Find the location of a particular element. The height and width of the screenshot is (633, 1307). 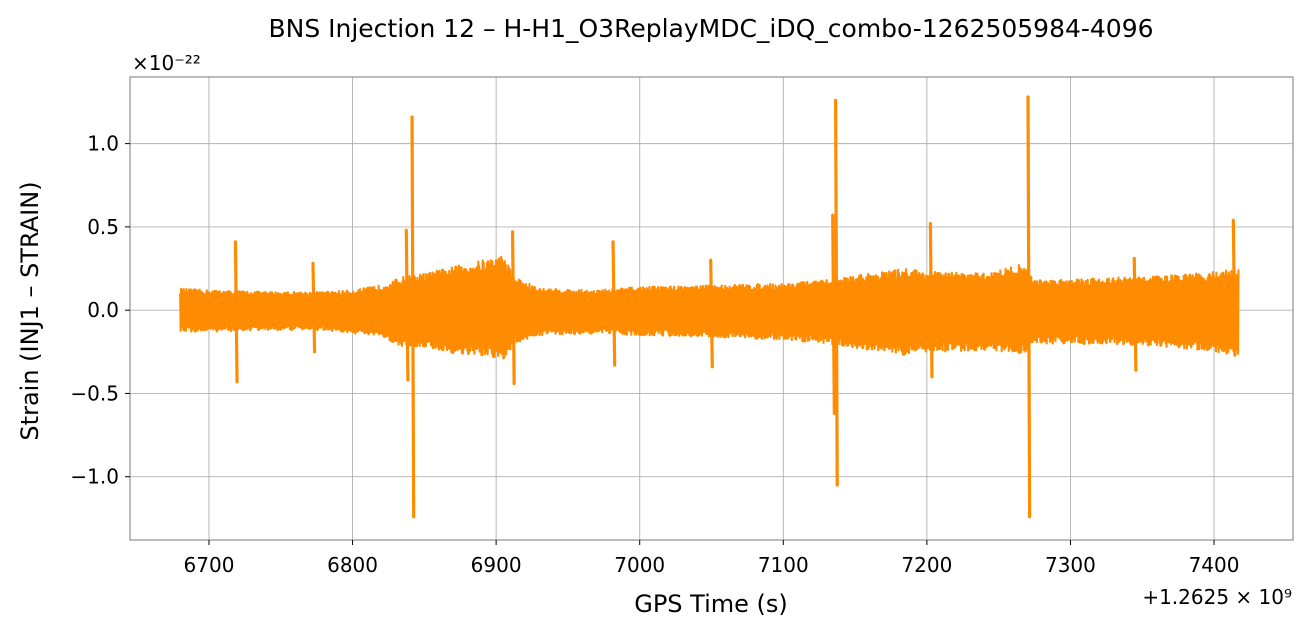

x-tick-label: 6700 is located at coordinates (209, 565).